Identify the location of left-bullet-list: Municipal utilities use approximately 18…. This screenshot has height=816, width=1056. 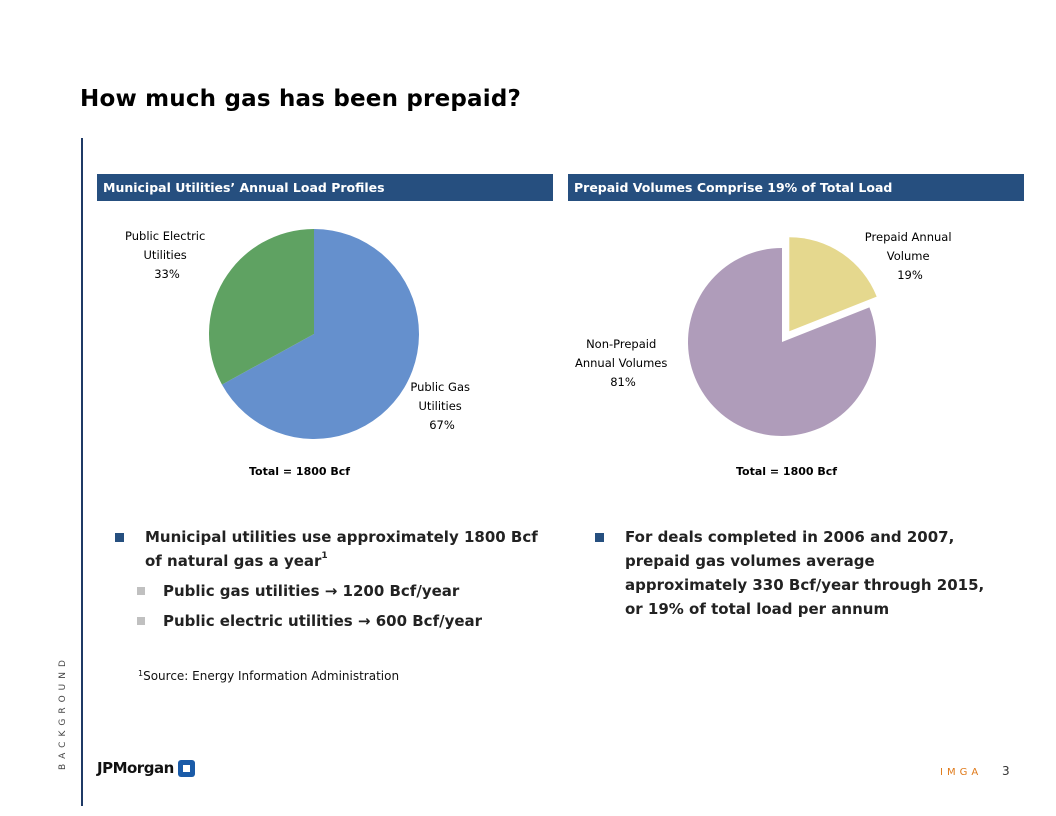
(335, 579).